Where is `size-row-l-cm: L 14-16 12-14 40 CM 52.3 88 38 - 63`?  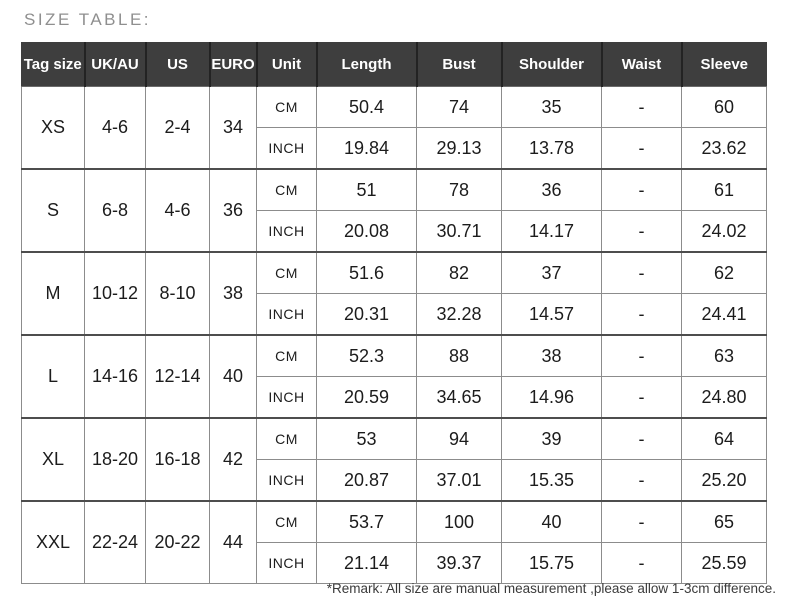 size-row-l-cm: L 14-16 12-14 40 CM 52.3 88 38 - 63 is located at coordinates (394, 376).